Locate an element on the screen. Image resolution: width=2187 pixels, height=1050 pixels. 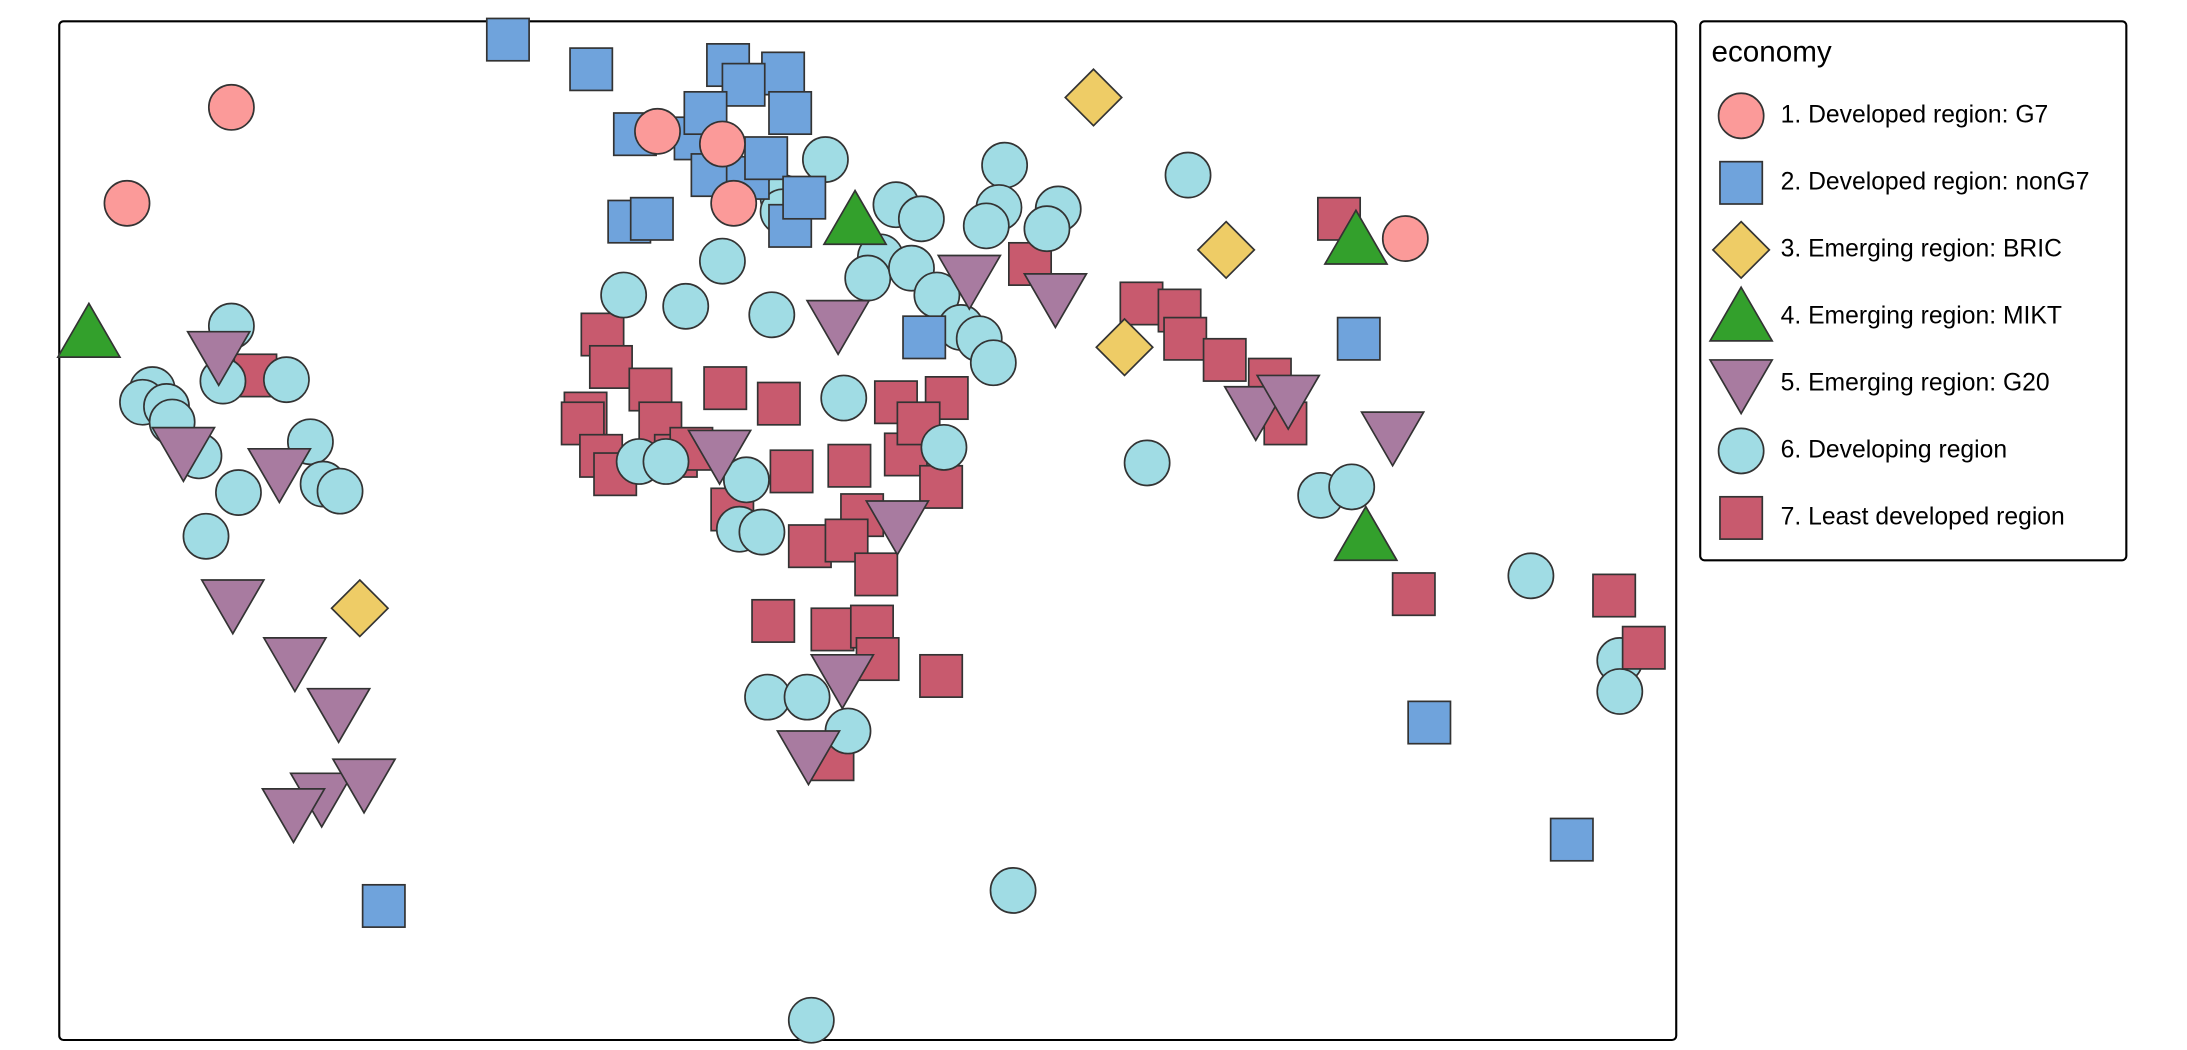
legend-label: 2. Developed region: nonG7 is located at coordinates (1935, 181).